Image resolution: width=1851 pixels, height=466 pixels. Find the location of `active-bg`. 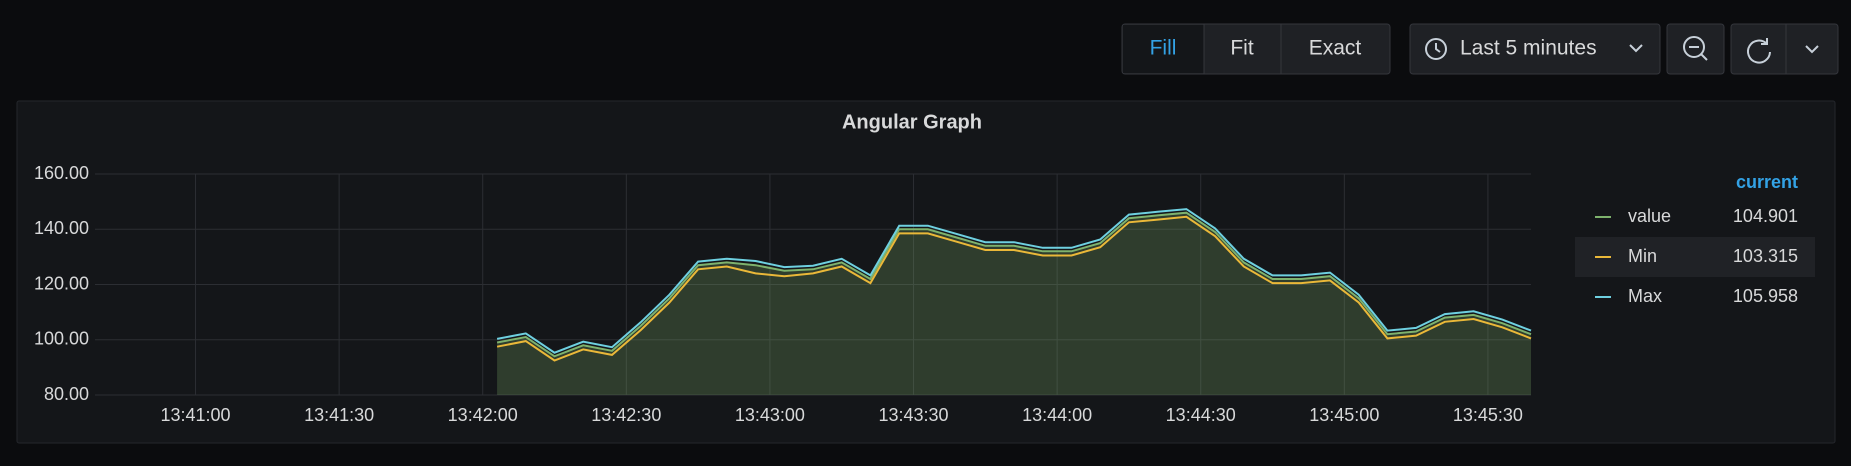

active-bg is located at coordinates (1163, 49).